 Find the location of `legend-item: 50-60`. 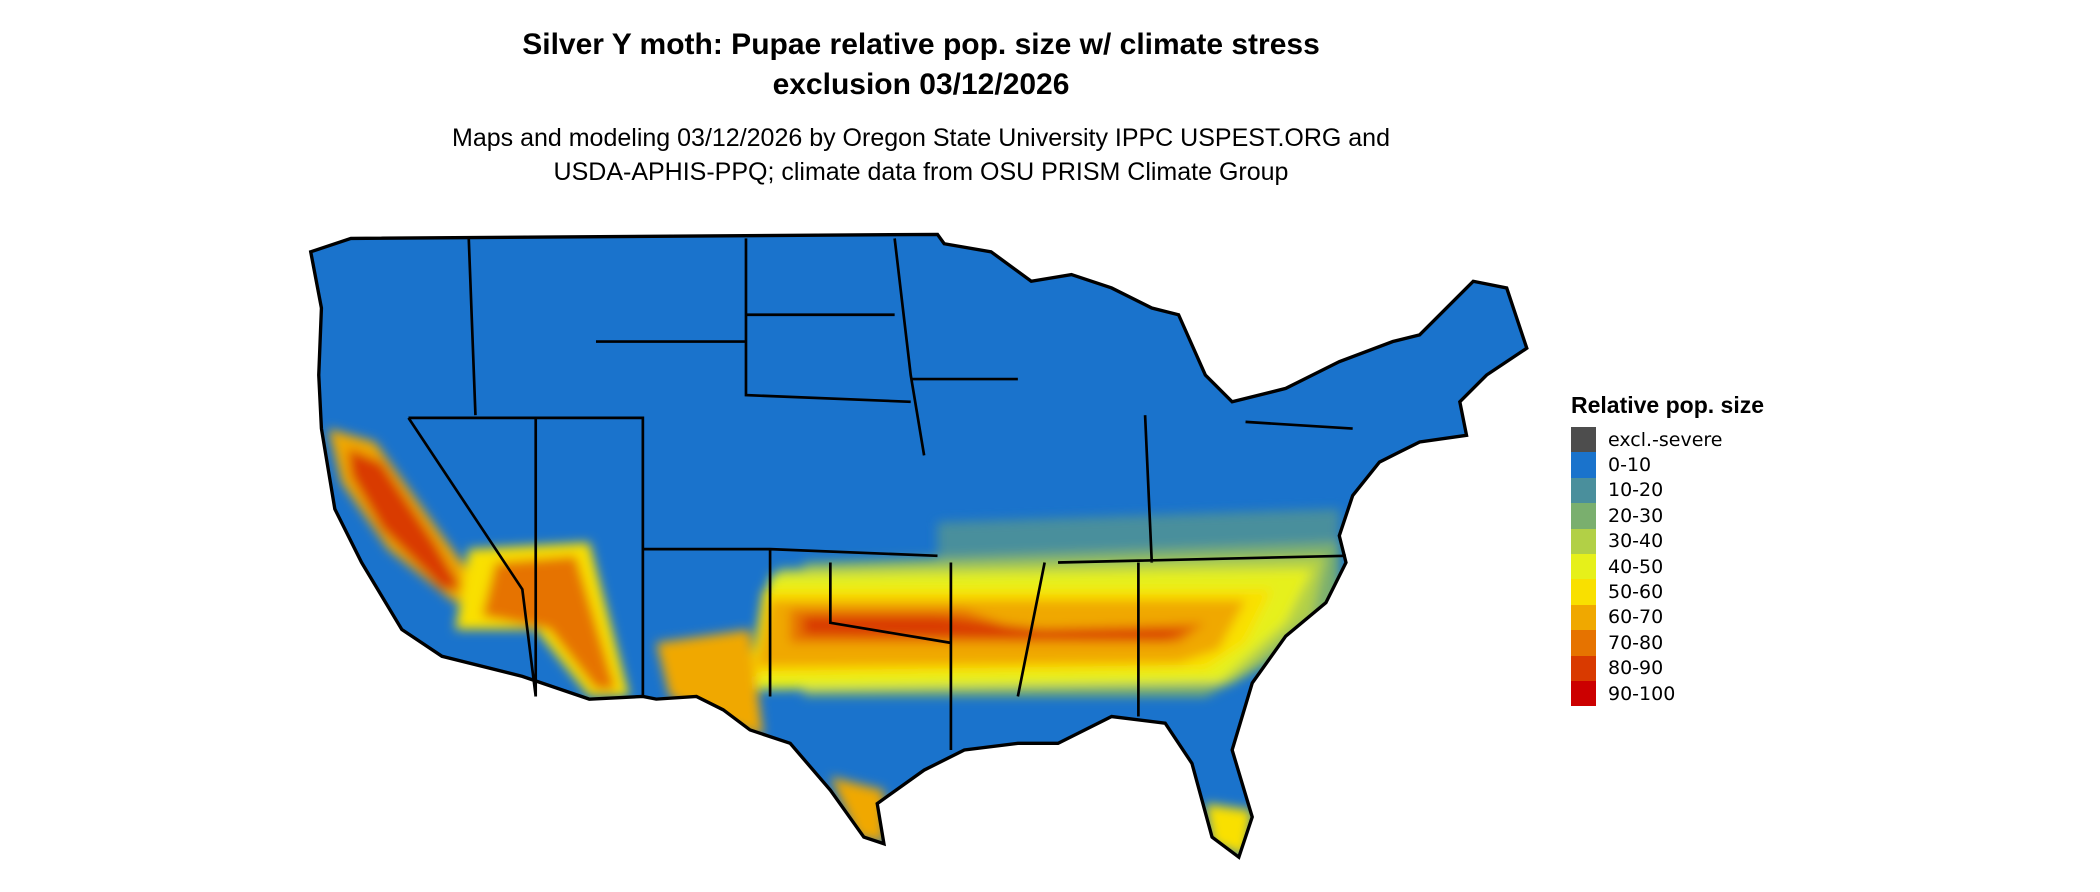

legend-item: 50-60 is located at coordinates (1667, 592).